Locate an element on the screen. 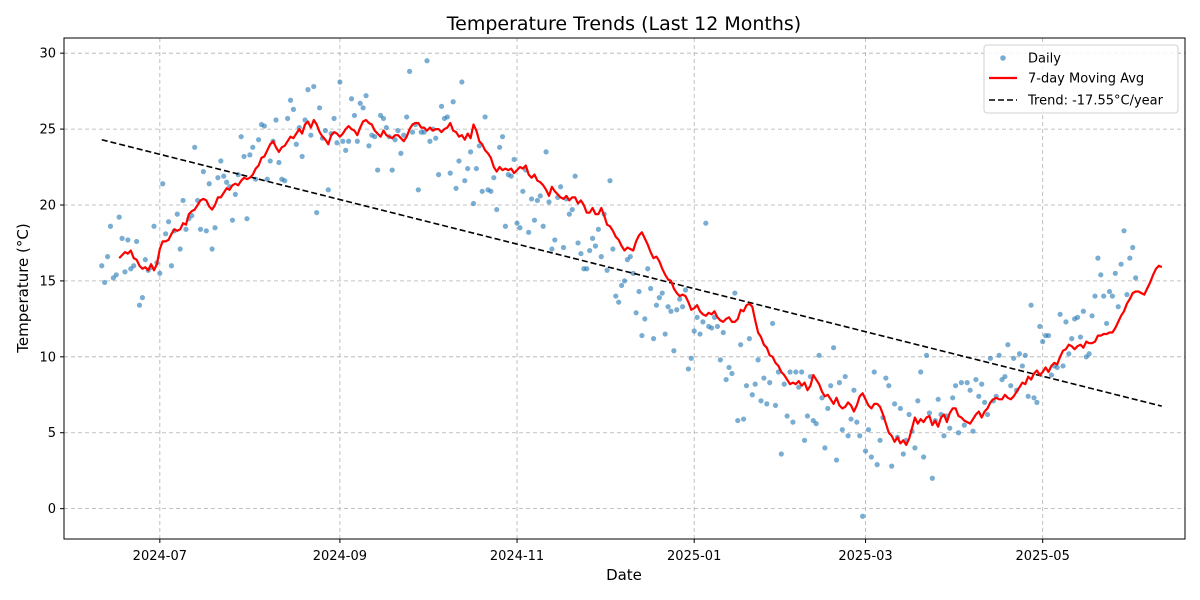 The width and height of the screenshot is (1200, 600). y-tick-label: 25 is located at coordinates (47, 130).